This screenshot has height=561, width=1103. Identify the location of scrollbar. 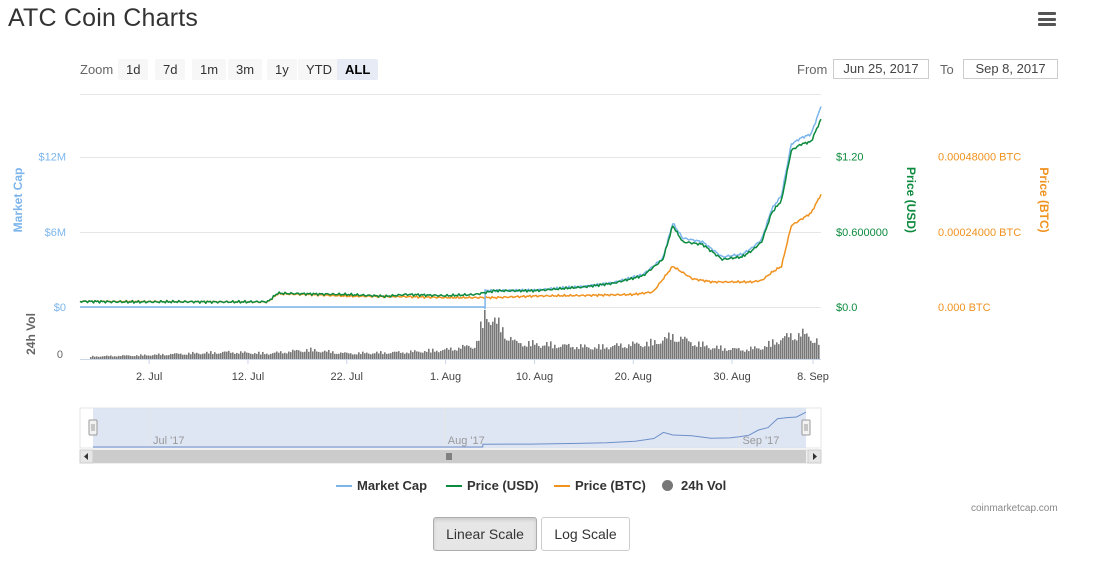
(450, 456).